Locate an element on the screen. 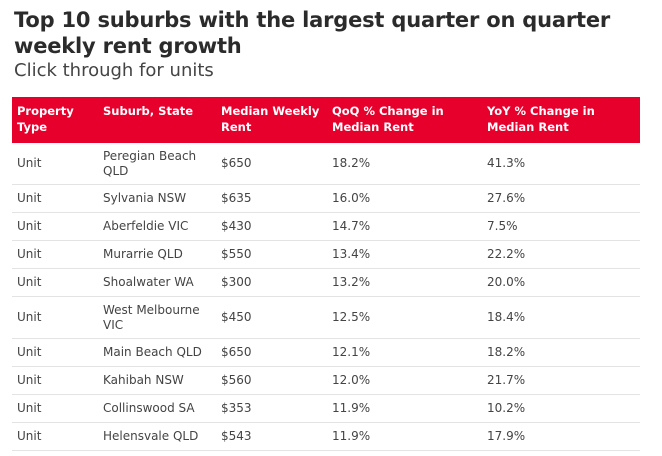 The width and height of the screenshot is (662, 456). table-row: Unit West Melbourne VIC $450 12.5% 18.4% is located at coordinates (326, 317).